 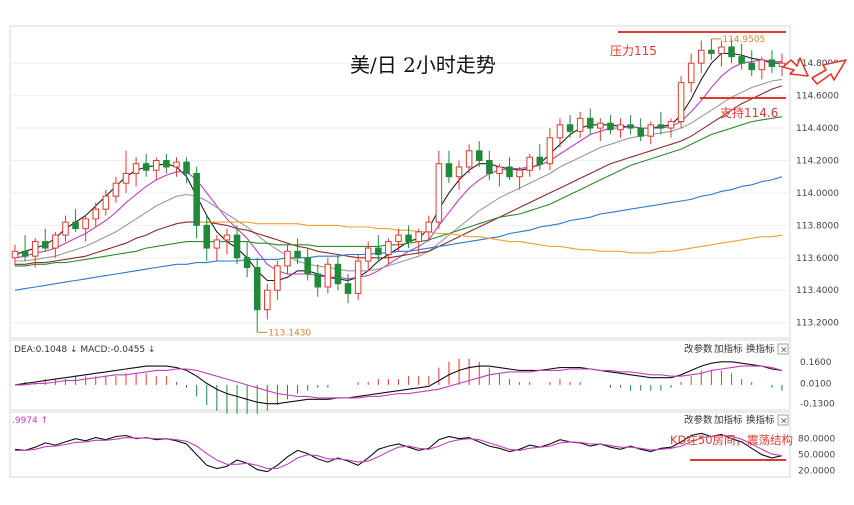 I want to click on macd-tick-label: -0.1300, so click(x=817, y=405).